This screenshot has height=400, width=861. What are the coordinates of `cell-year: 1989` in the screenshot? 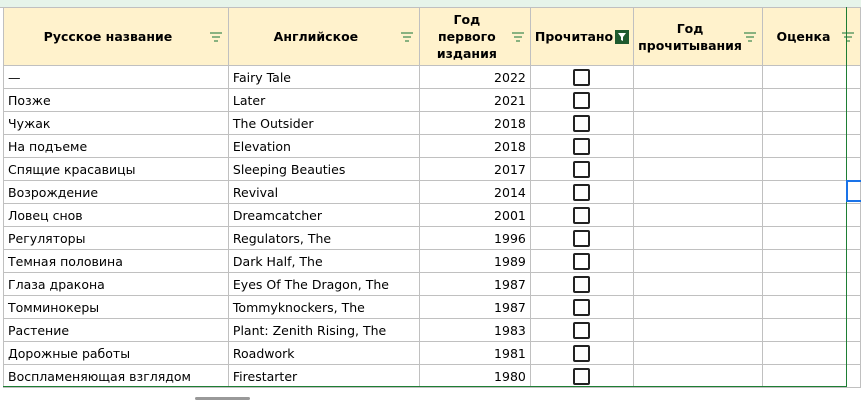 It's located at (474, 261).